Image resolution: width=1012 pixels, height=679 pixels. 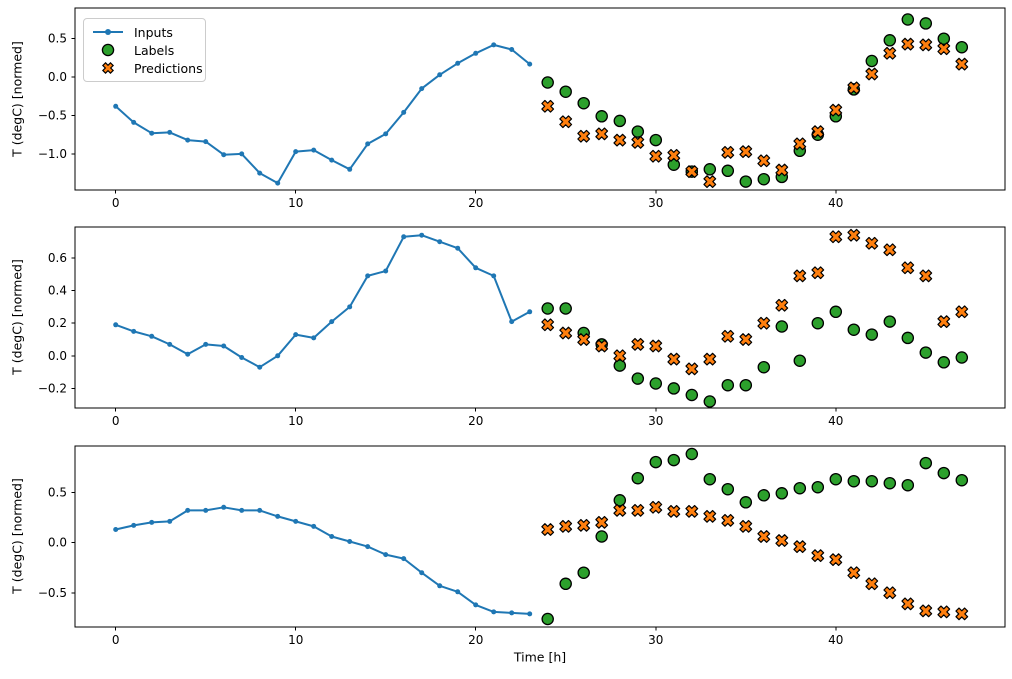 What do you see at coordinates (323, 301) in the screenshot?
I see `inputs-line` at bounding box center [323, 301].